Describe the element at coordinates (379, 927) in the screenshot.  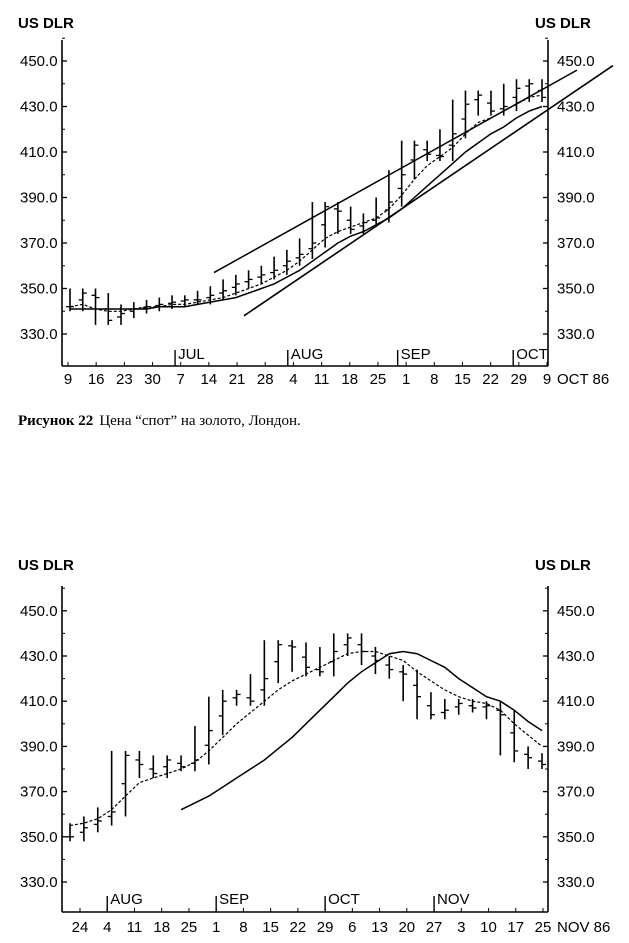
I see `x-tick-label: 13` at that location.